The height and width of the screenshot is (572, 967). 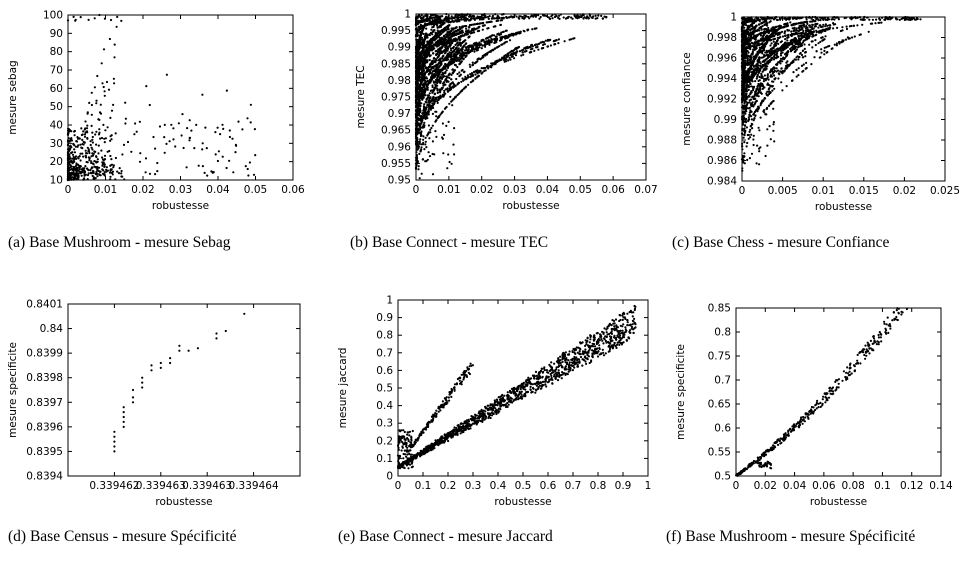 What do you see at coordinates (293, 190) in the screenshot?
I see `x-tick-label: 0.06` at bounding box center [293, 190].